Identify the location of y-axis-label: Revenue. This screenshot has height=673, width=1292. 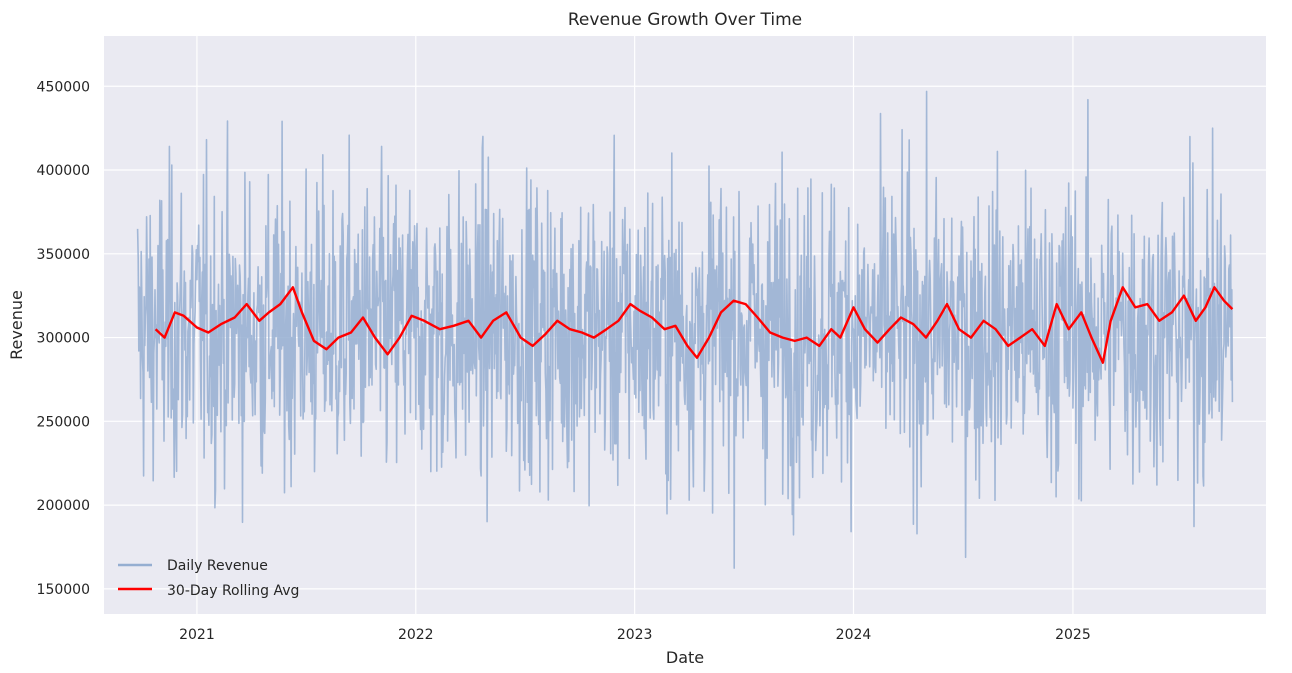
(16, 325).